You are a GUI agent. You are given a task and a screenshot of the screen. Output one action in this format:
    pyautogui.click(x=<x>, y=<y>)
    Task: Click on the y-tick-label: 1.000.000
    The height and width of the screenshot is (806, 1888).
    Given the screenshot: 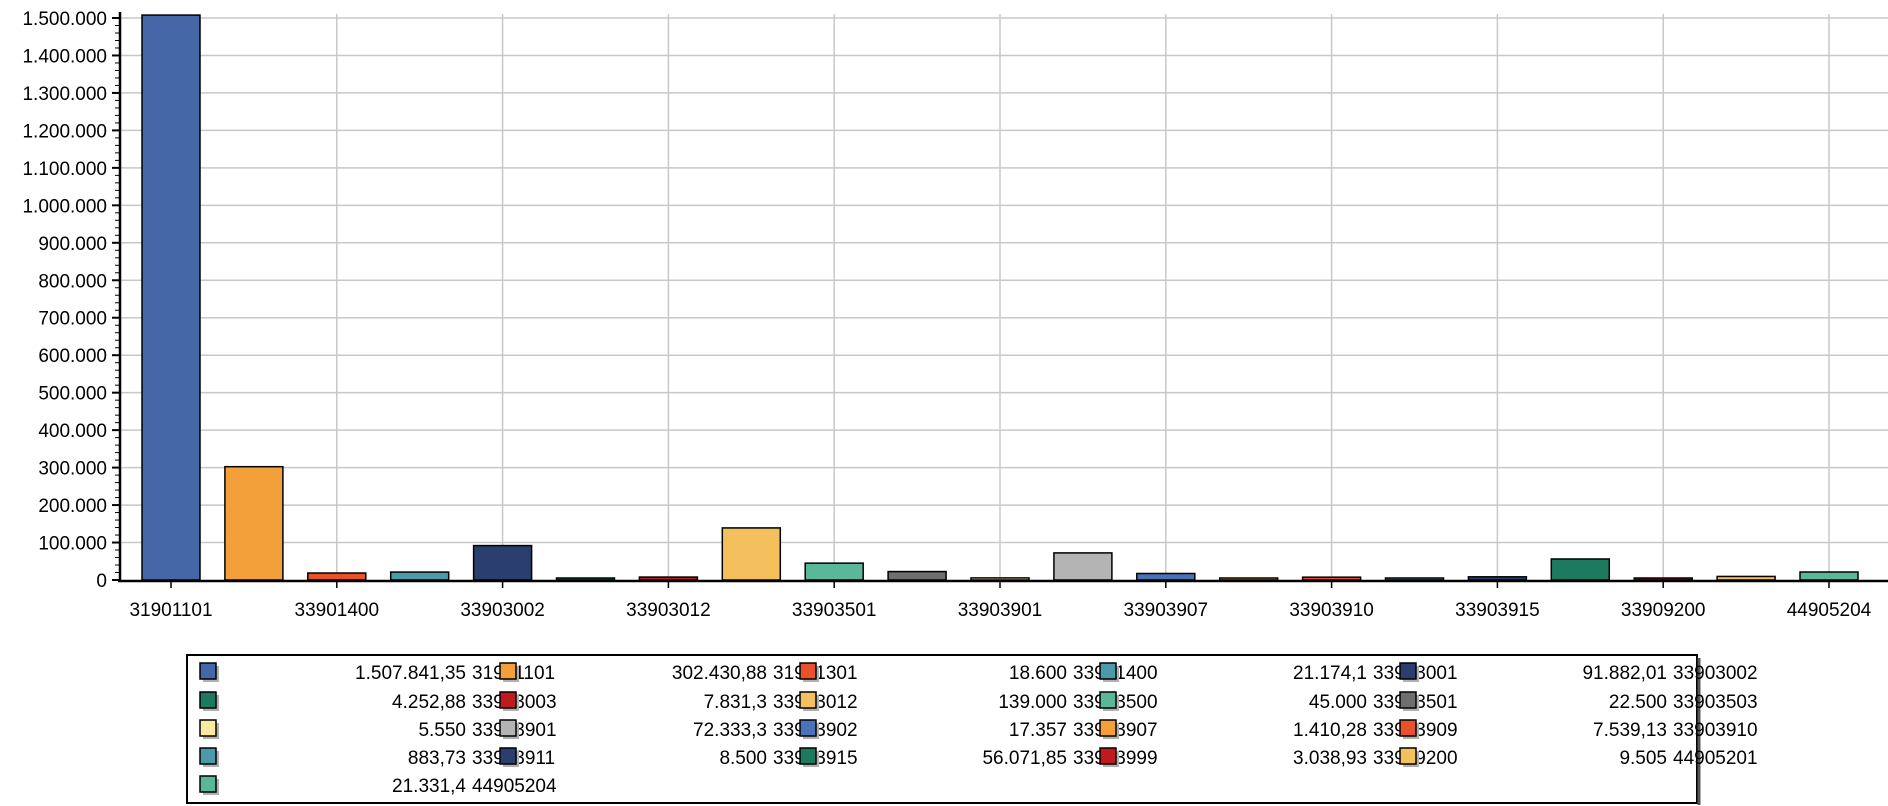 What is the action you would take?
    pyautogui.click(x=64, y=206)
    